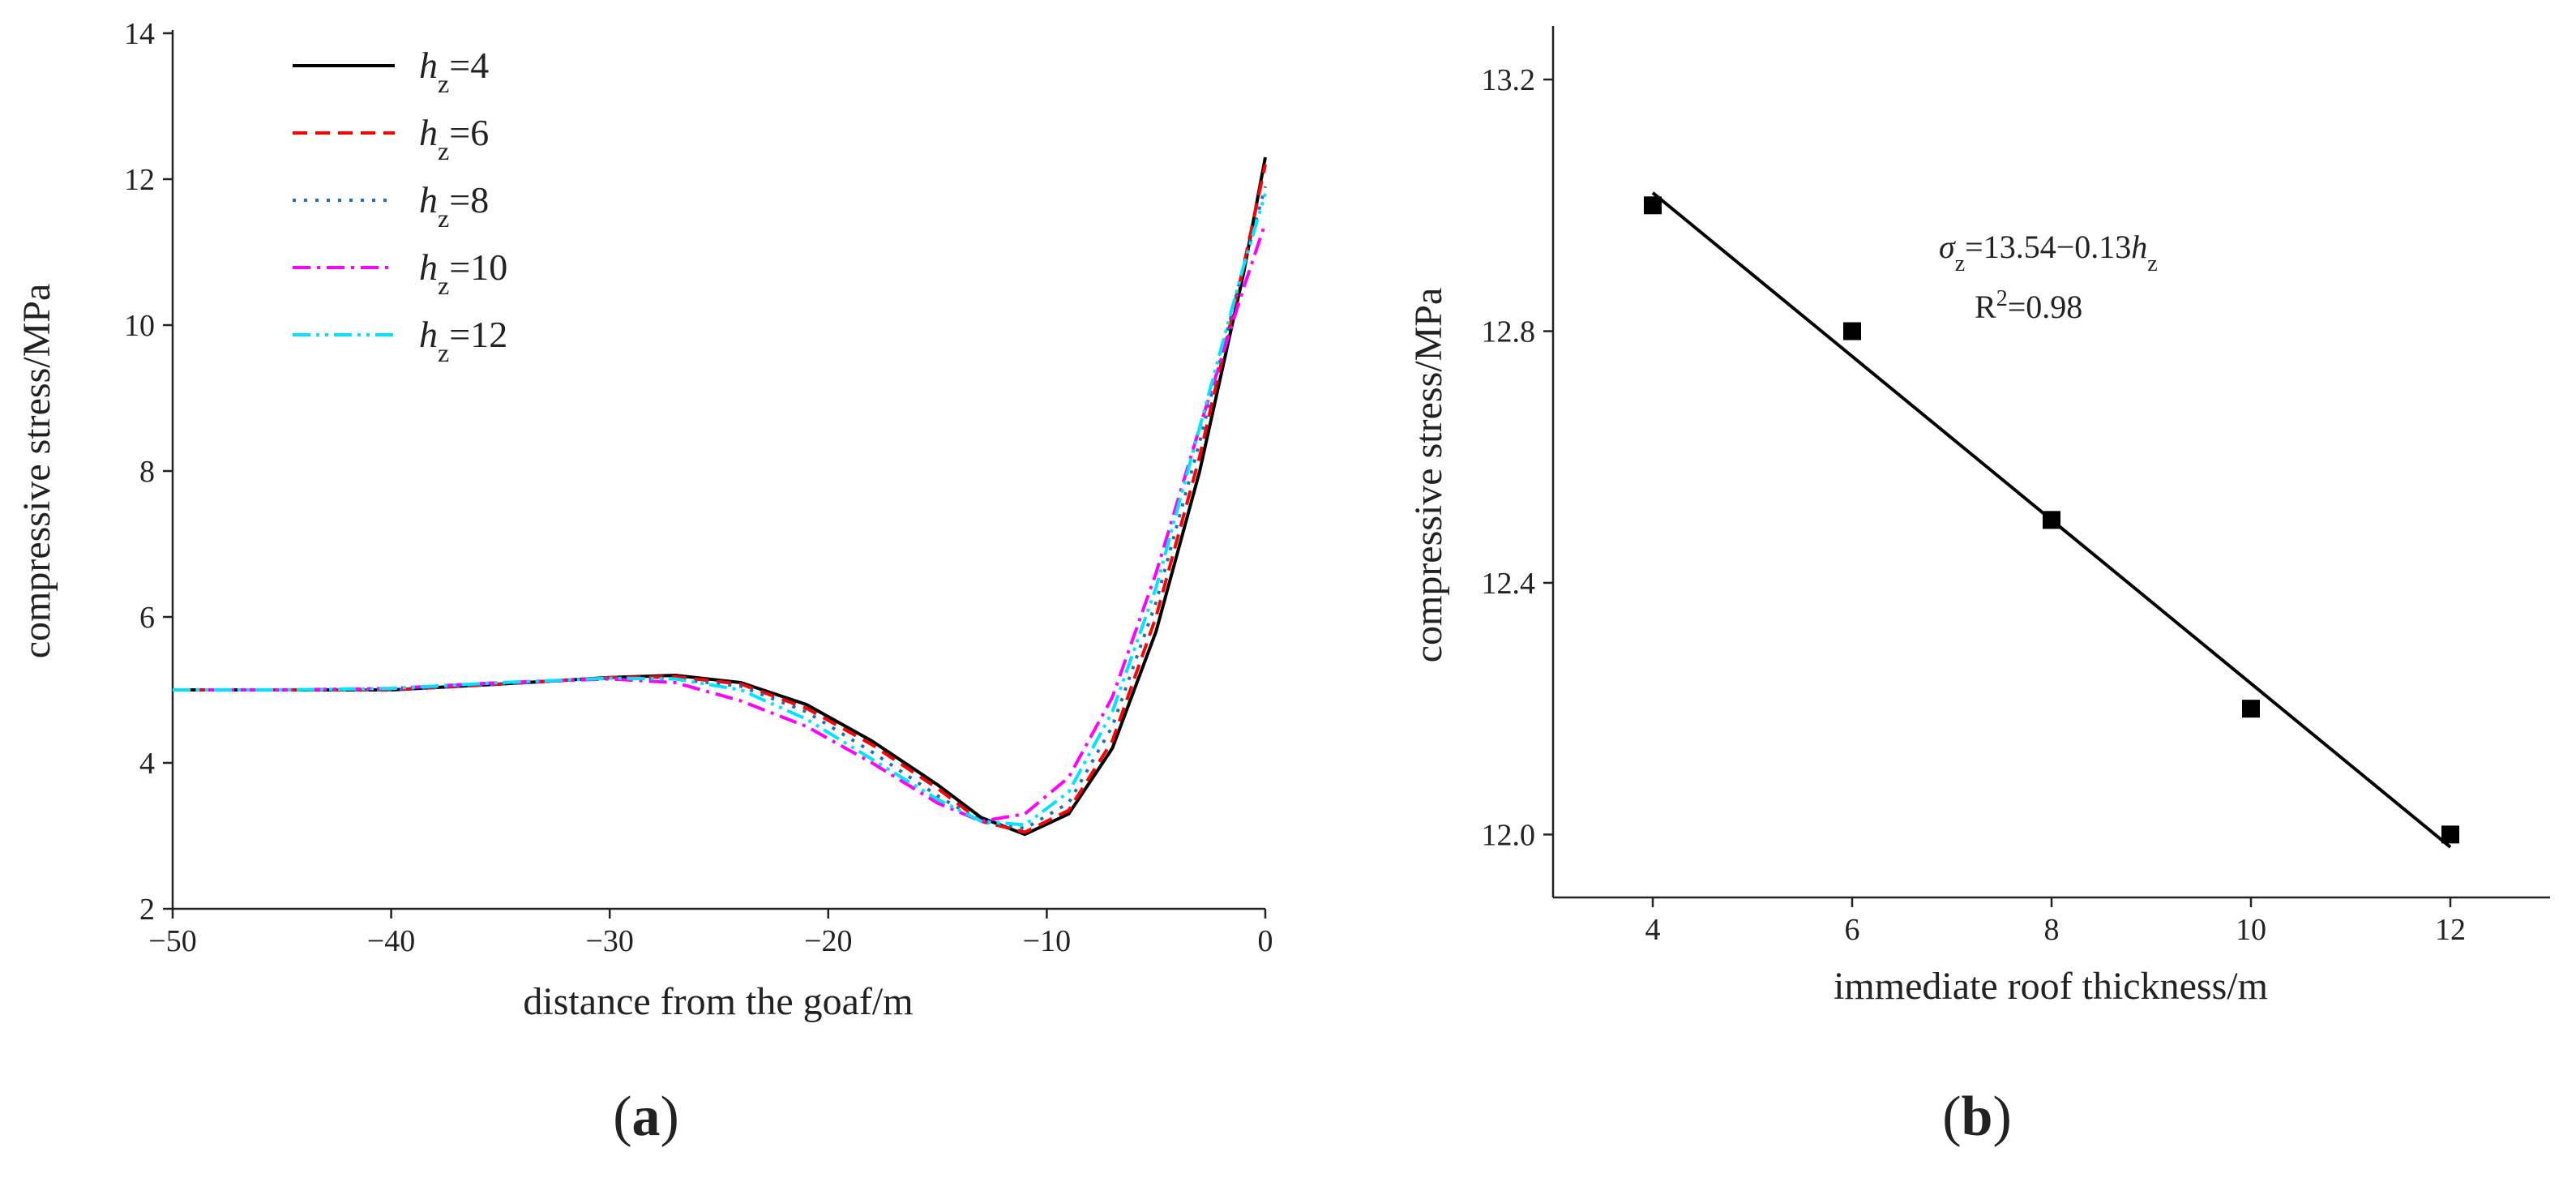  I want to click on y-tick-label: 4, so click(147, 764).